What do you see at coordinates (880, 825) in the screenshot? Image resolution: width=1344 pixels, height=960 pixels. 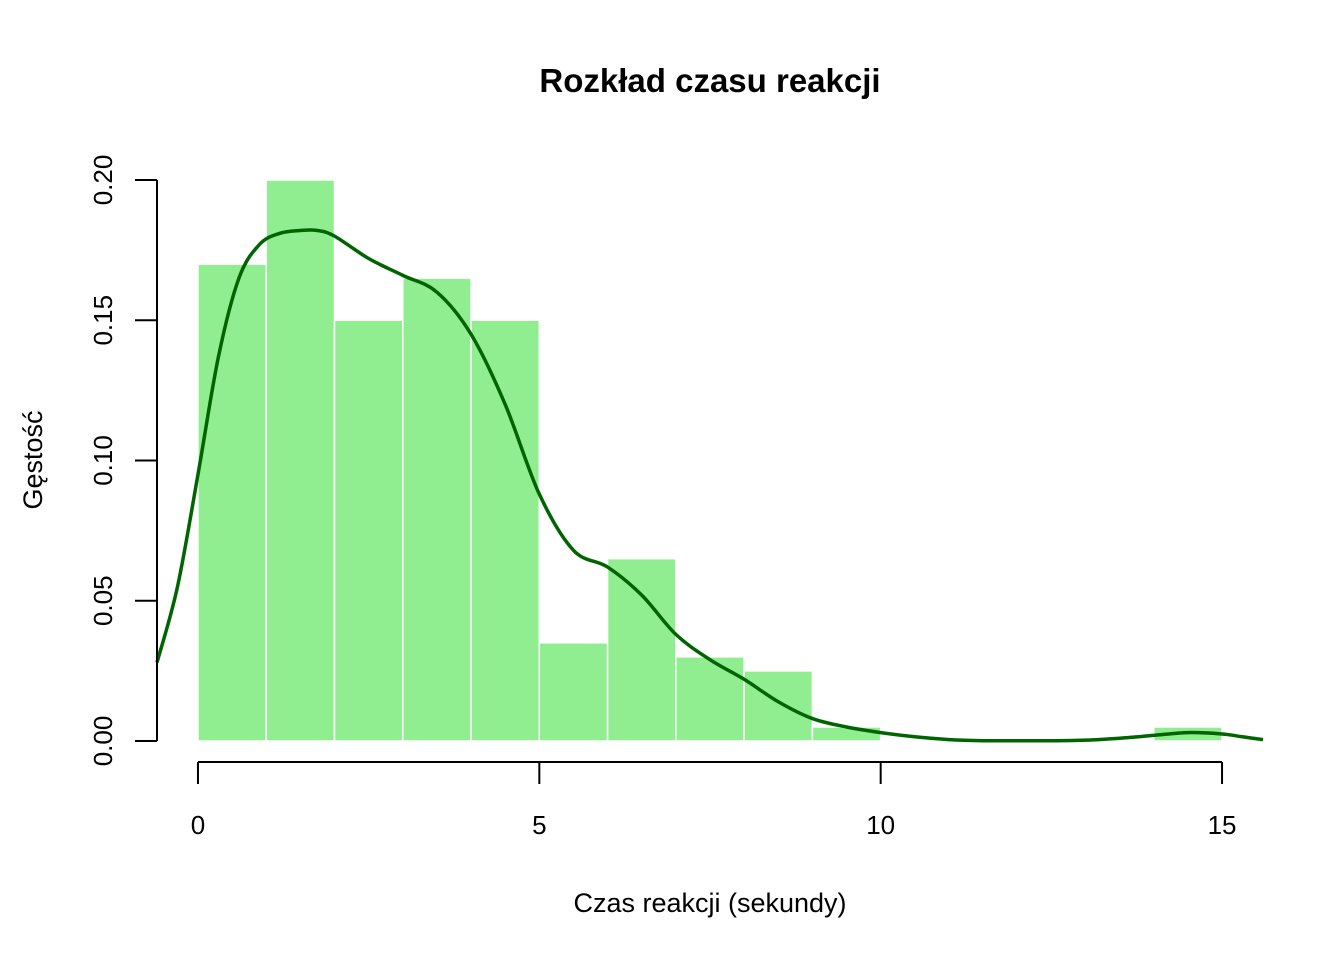 I see `x-tick-label: 10` at bounding box center [880, 825].